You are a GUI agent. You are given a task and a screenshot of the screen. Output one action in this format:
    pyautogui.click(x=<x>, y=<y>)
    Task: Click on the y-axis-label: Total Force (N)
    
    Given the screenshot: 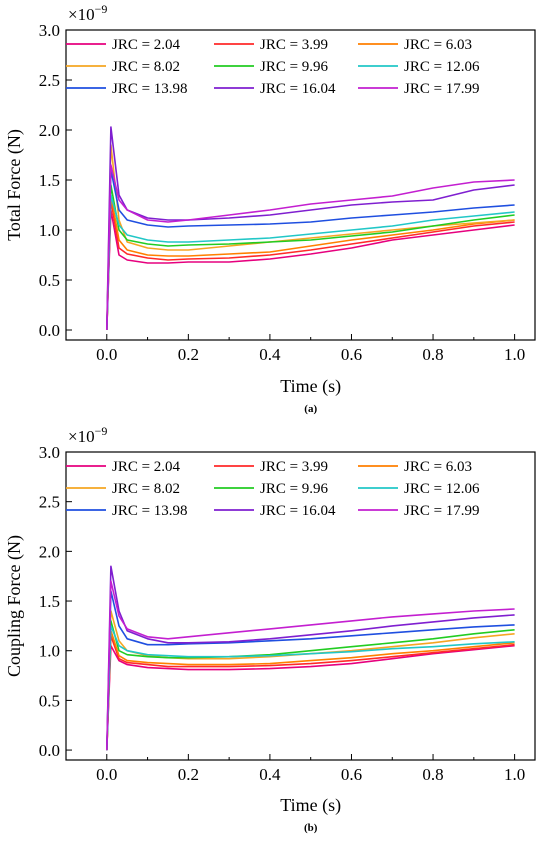 What is the action you would take?
    pyautogui.click(x=14, y=185)
    